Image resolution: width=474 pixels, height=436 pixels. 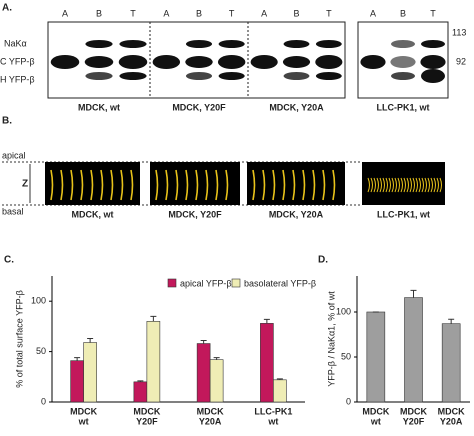 I want to click on legend-label: basolateral YFP-β, so click(x=280, y=283).